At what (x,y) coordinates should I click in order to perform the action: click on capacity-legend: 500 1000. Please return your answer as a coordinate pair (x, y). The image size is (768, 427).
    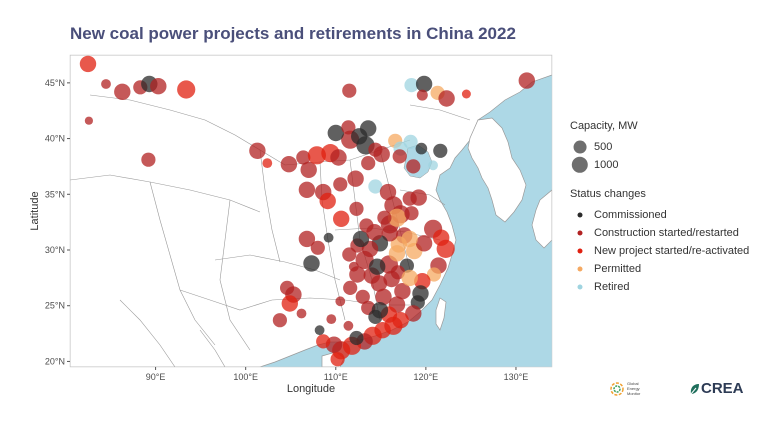
    Looking at the image, I should click on (665, 156).